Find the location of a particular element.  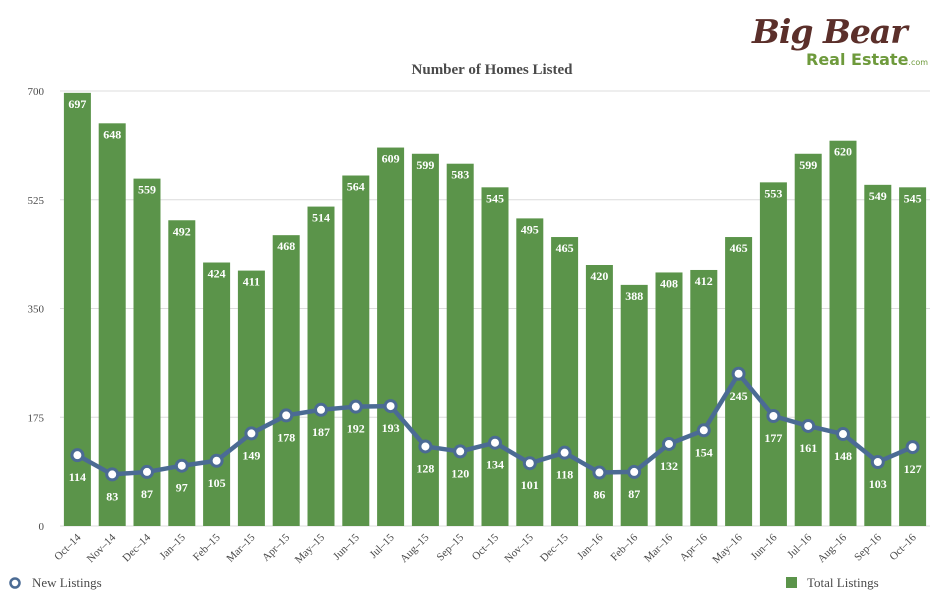

line-value-label: 127 is located at coordinates (913, 469).